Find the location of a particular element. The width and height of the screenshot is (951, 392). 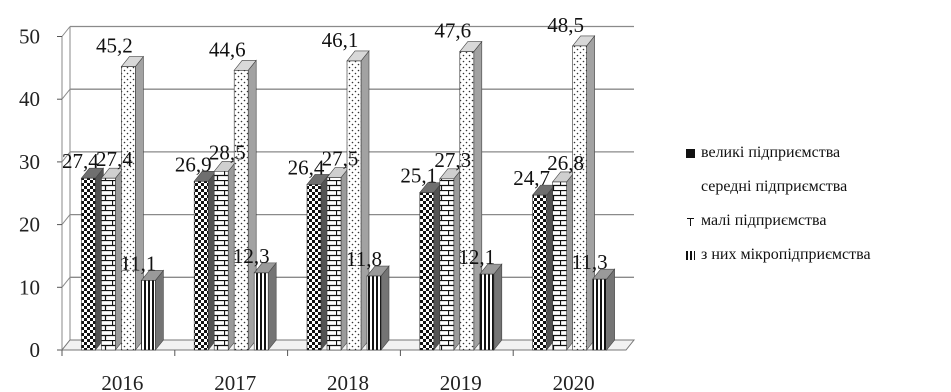

bar-dots-2017 is located at coordinates (245, 205).